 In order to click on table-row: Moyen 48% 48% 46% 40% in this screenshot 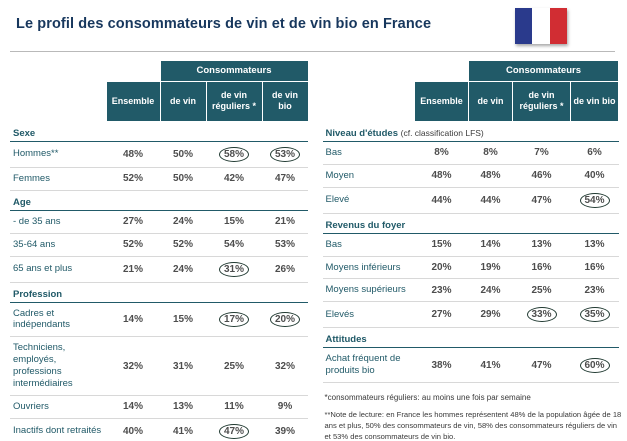, I will do `click(470, 176)`.